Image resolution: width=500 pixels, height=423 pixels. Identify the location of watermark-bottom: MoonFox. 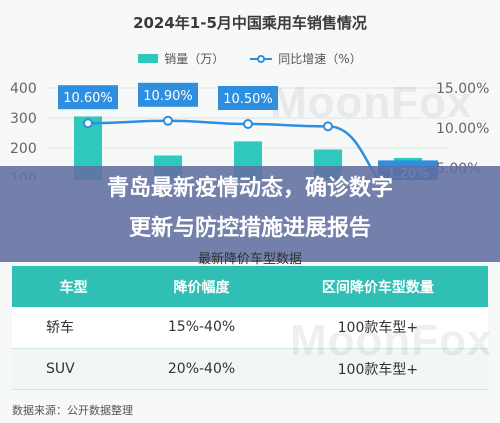
(391, 340).